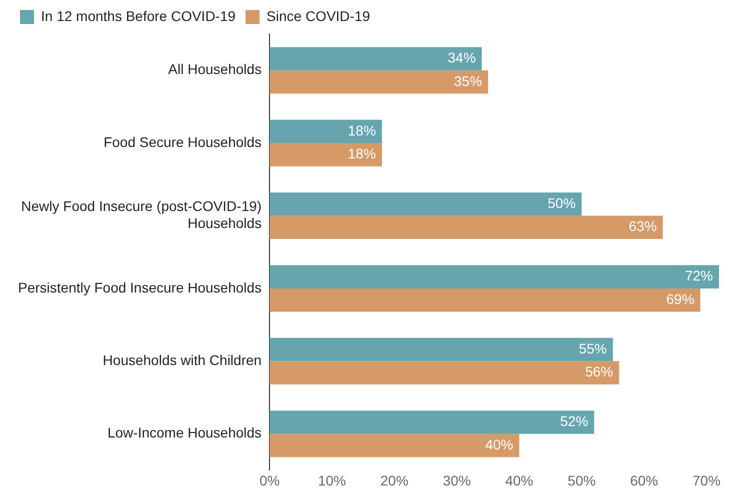  I want to click on data-label: 69%, so click(680, 298).